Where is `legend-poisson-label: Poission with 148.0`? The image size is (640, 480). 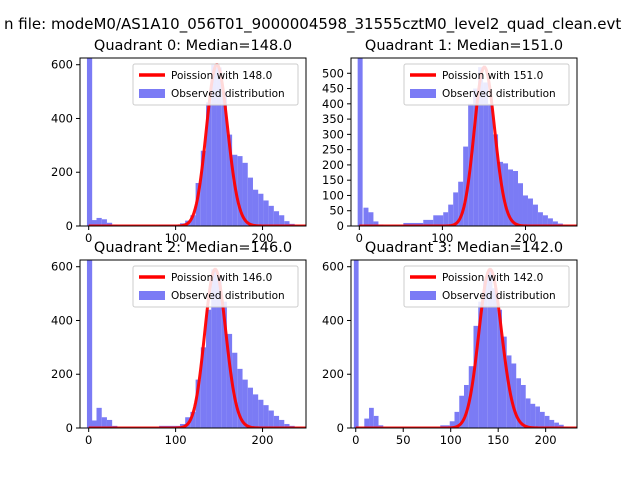
legend-poisson-label: Poission with 148.0 is located at coordinates (221, 76).